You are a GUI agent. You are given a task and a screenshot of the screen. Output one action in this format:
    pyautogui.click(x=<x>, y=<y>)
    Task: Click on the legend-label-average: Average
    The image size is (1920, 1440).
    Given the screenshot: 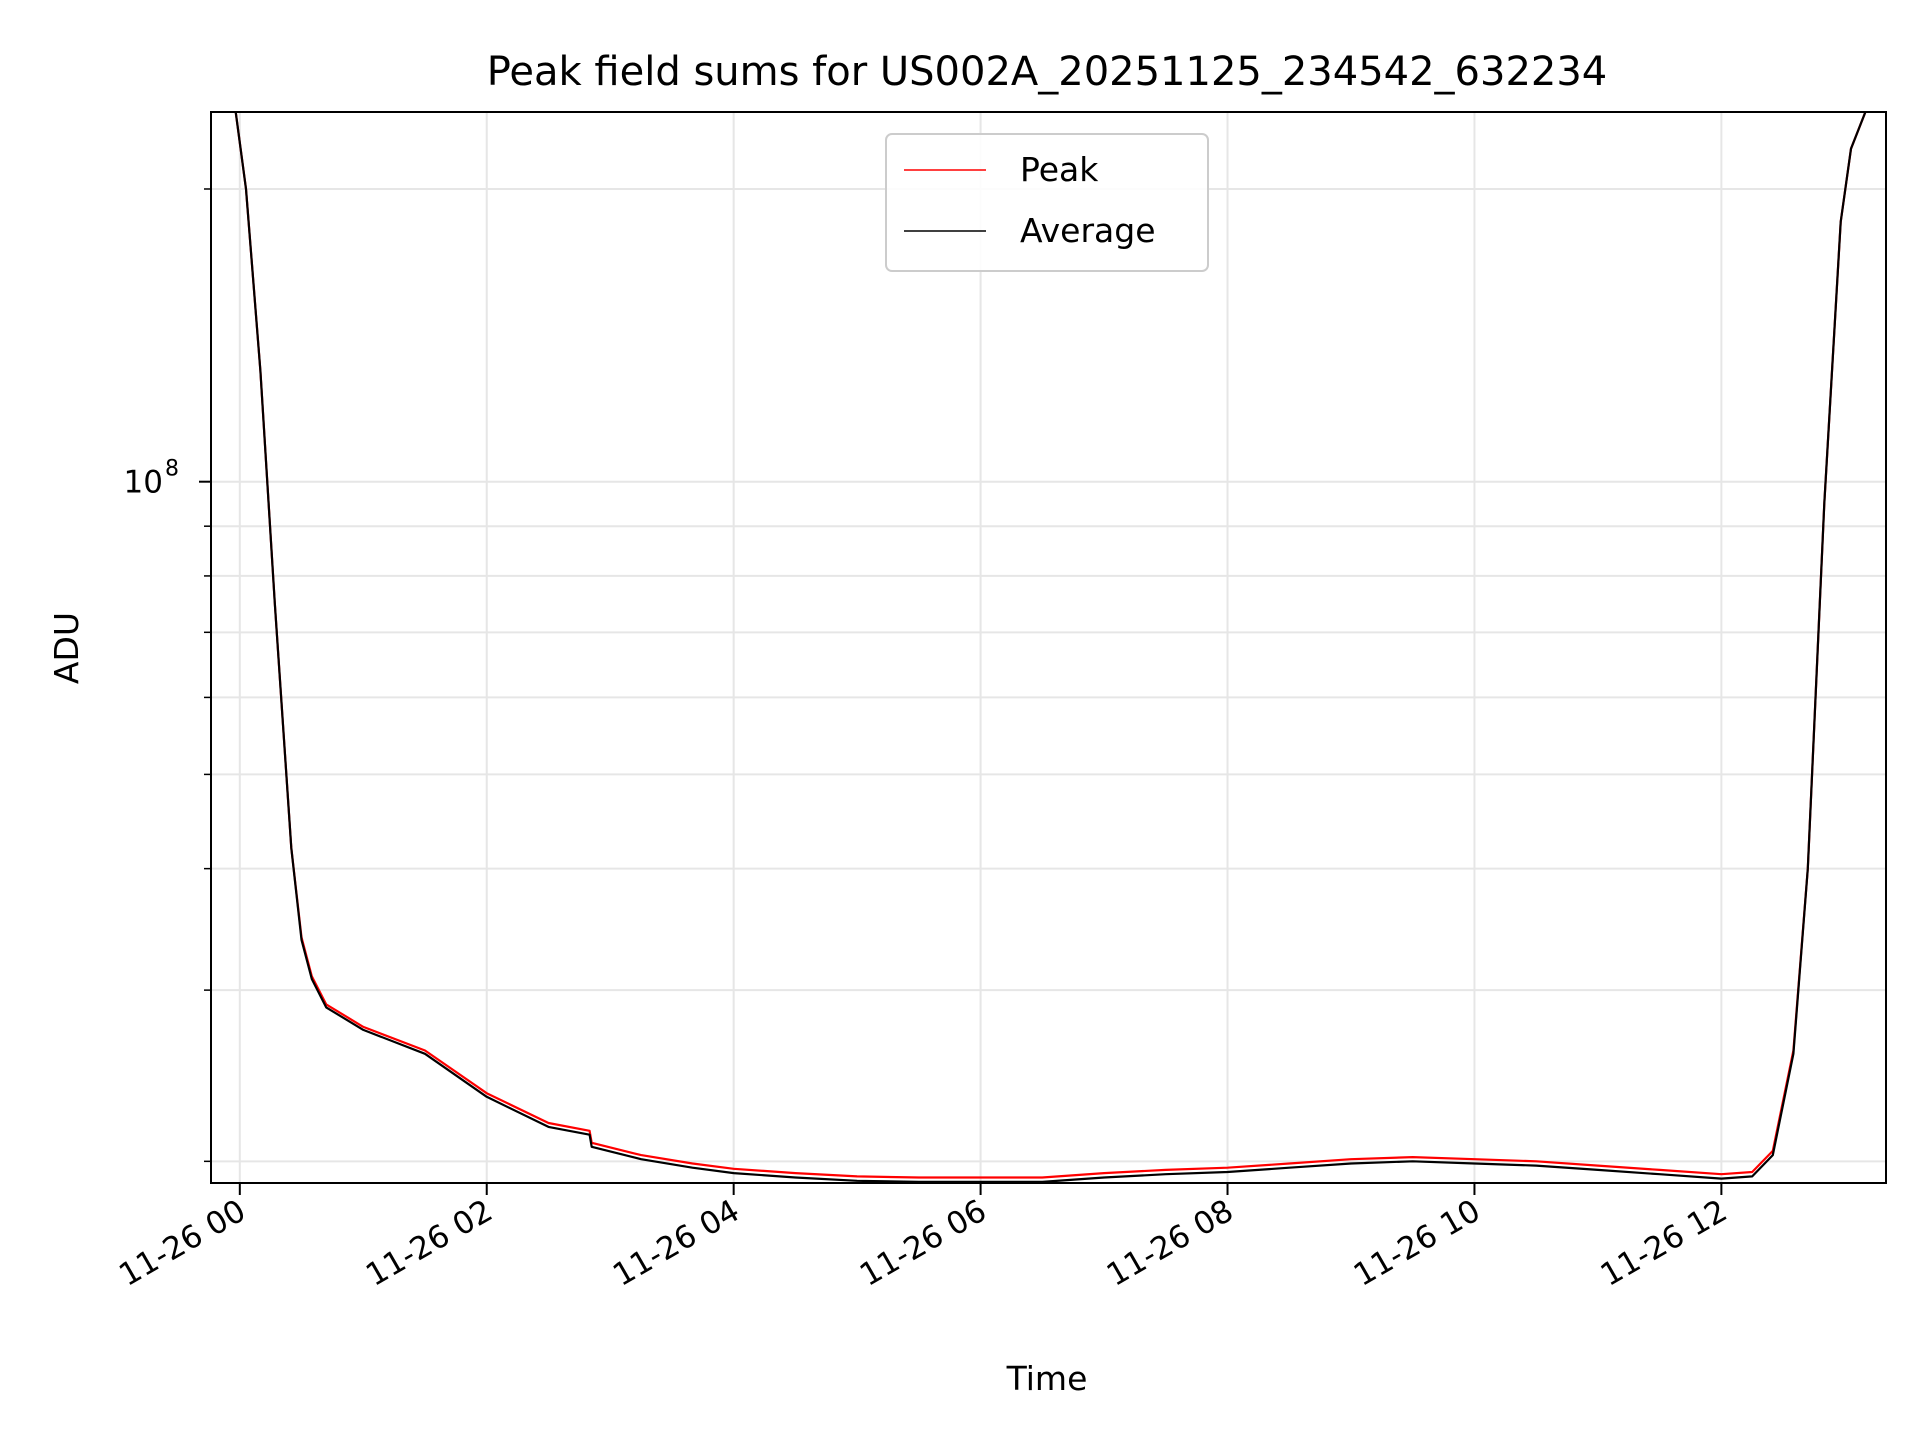 What is the action you would take?
    pyautogui.click(x=1088, y=230)
    